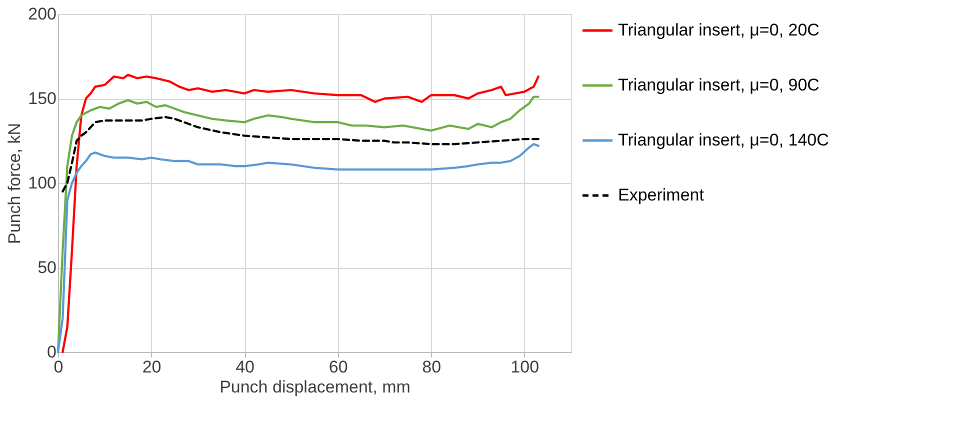  What do you see at coordinates (338, 367) in the screenshot?
I see `x-tick-label: 60` at bounding box center [338, 367].